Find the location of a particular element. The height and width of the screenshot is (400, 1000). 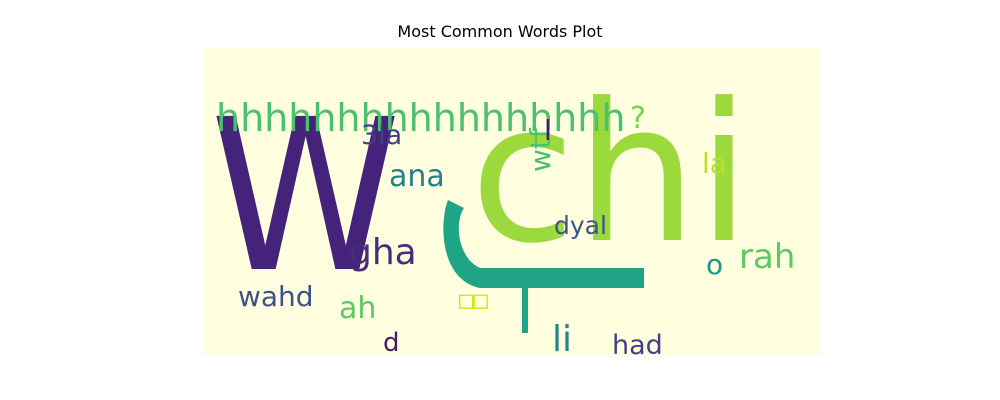

word-16: ah is located at coordinates (357, 308).